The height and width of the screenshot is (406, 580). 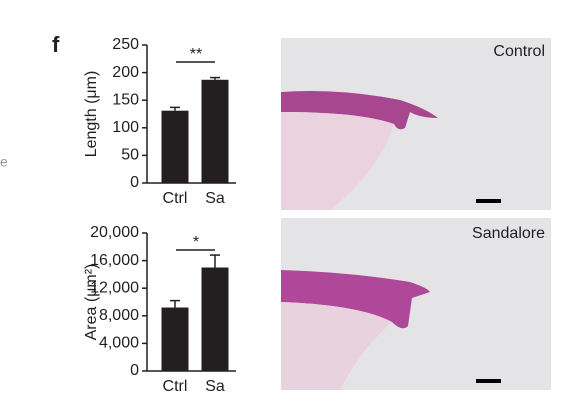 What do you see at coordinates (91, 302) in the screenshot?
I see `y-axis-label: Area (μm²)` at bounding box center [91, 302].